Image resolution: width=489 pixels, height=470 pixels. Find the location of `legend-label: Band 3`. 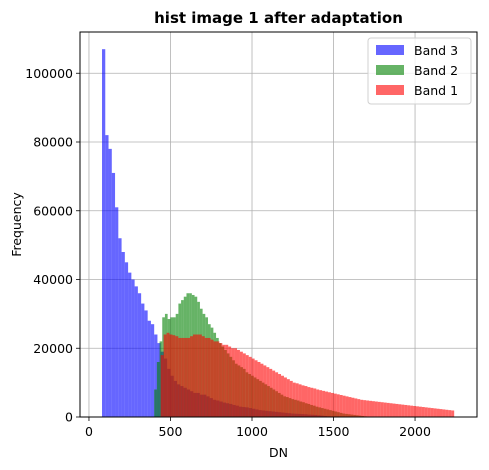

legend-label: Band 3 is located at coordinates (436, 50).